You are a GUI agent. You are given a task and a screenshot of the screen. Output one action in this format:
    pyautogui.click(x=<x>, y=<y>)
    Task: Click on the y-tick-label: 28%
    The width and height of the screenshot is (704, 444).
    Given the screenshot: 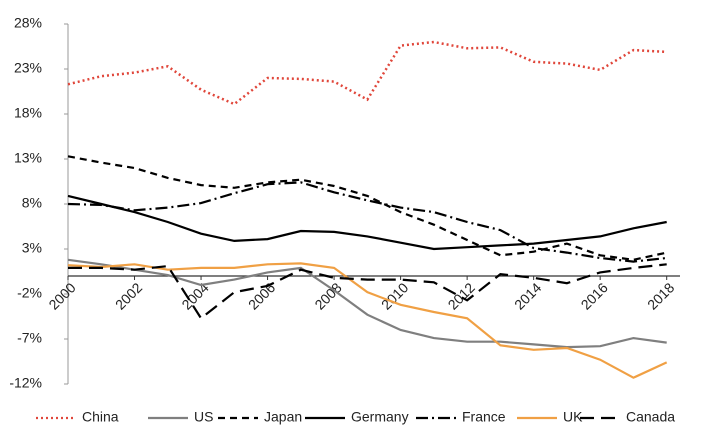 What is the action you would take?
    pyautogui.click(x=28, y=23)
    